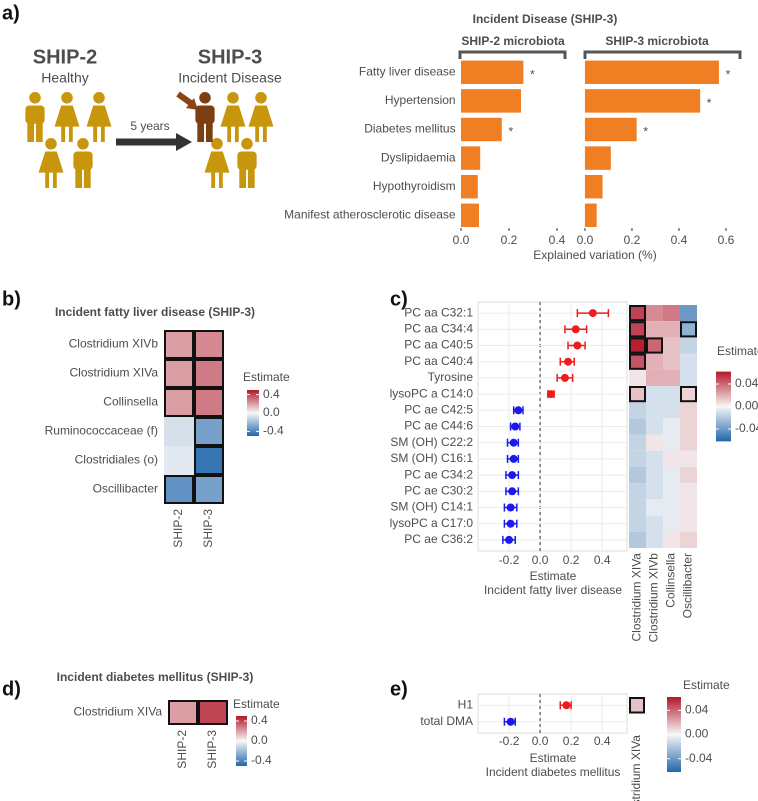 The height and width of the screenshot is (801, 758). What do you see at coordinates (261, 760) in the screenshot?
I see `colorbar-label: -0.4` at bounding box center [261, 760].